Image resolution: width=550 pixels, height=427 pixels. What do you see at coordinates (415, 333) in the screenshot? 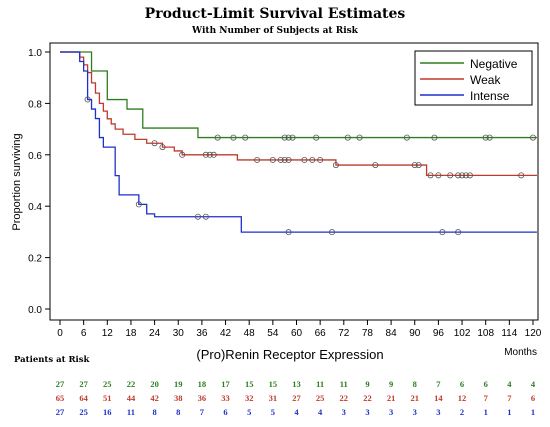
I see `x-tick-label: 90` at bounding box center [415, 333].